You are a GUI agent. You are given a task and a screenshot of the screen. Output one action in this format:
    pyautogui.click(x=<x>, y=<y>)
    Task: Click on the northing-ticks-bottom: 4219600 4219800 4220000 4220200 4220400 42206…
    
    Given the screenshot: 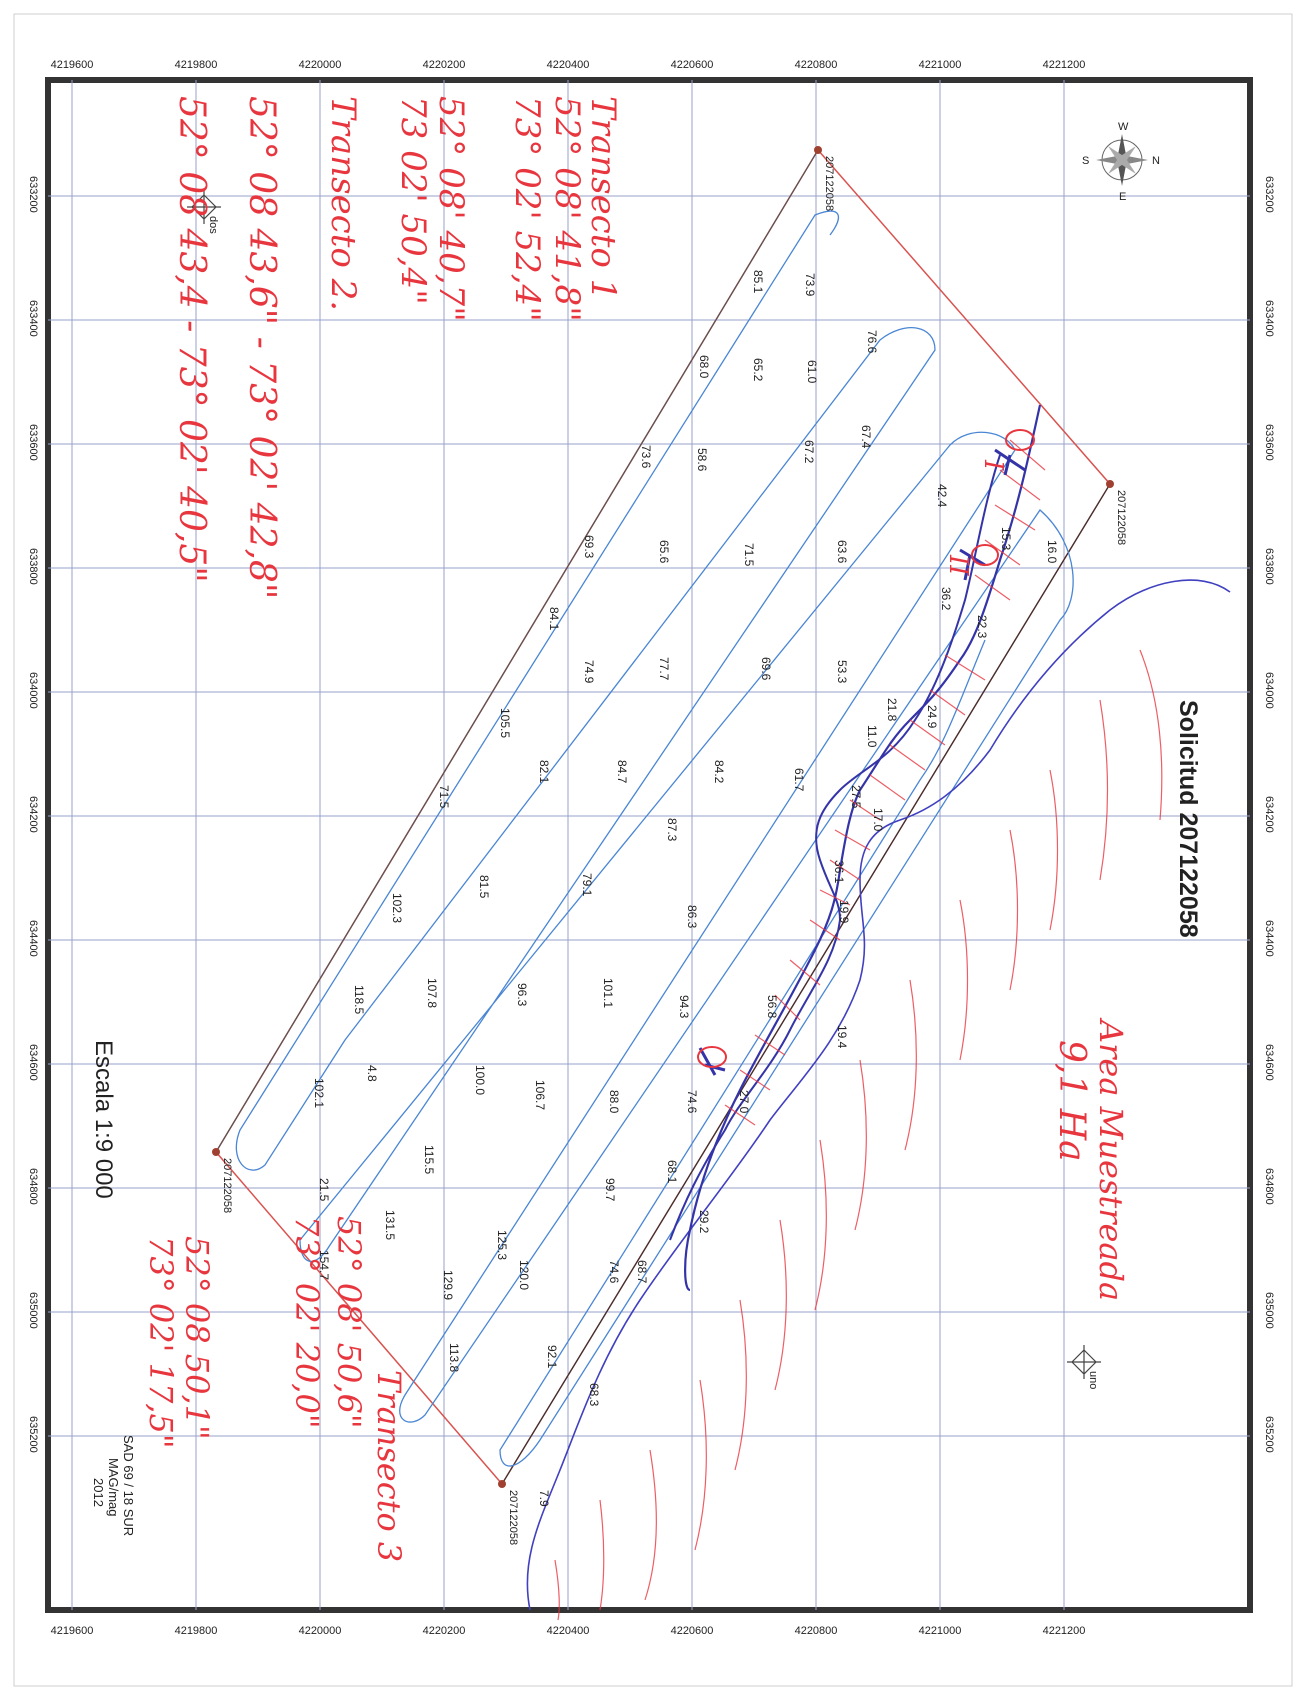 What is the action you would take?
    pyautogui.click(x=568, y=1631)
    